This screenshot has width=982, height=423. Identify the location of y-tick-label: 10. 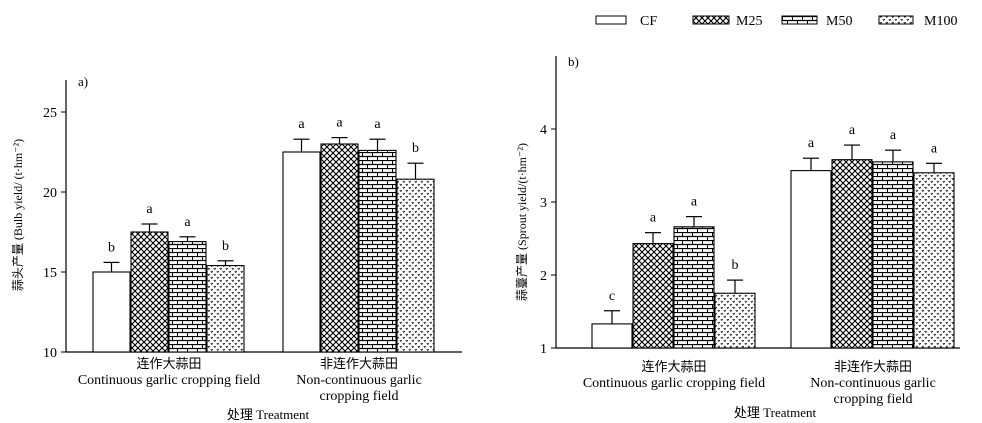
(50, 353).